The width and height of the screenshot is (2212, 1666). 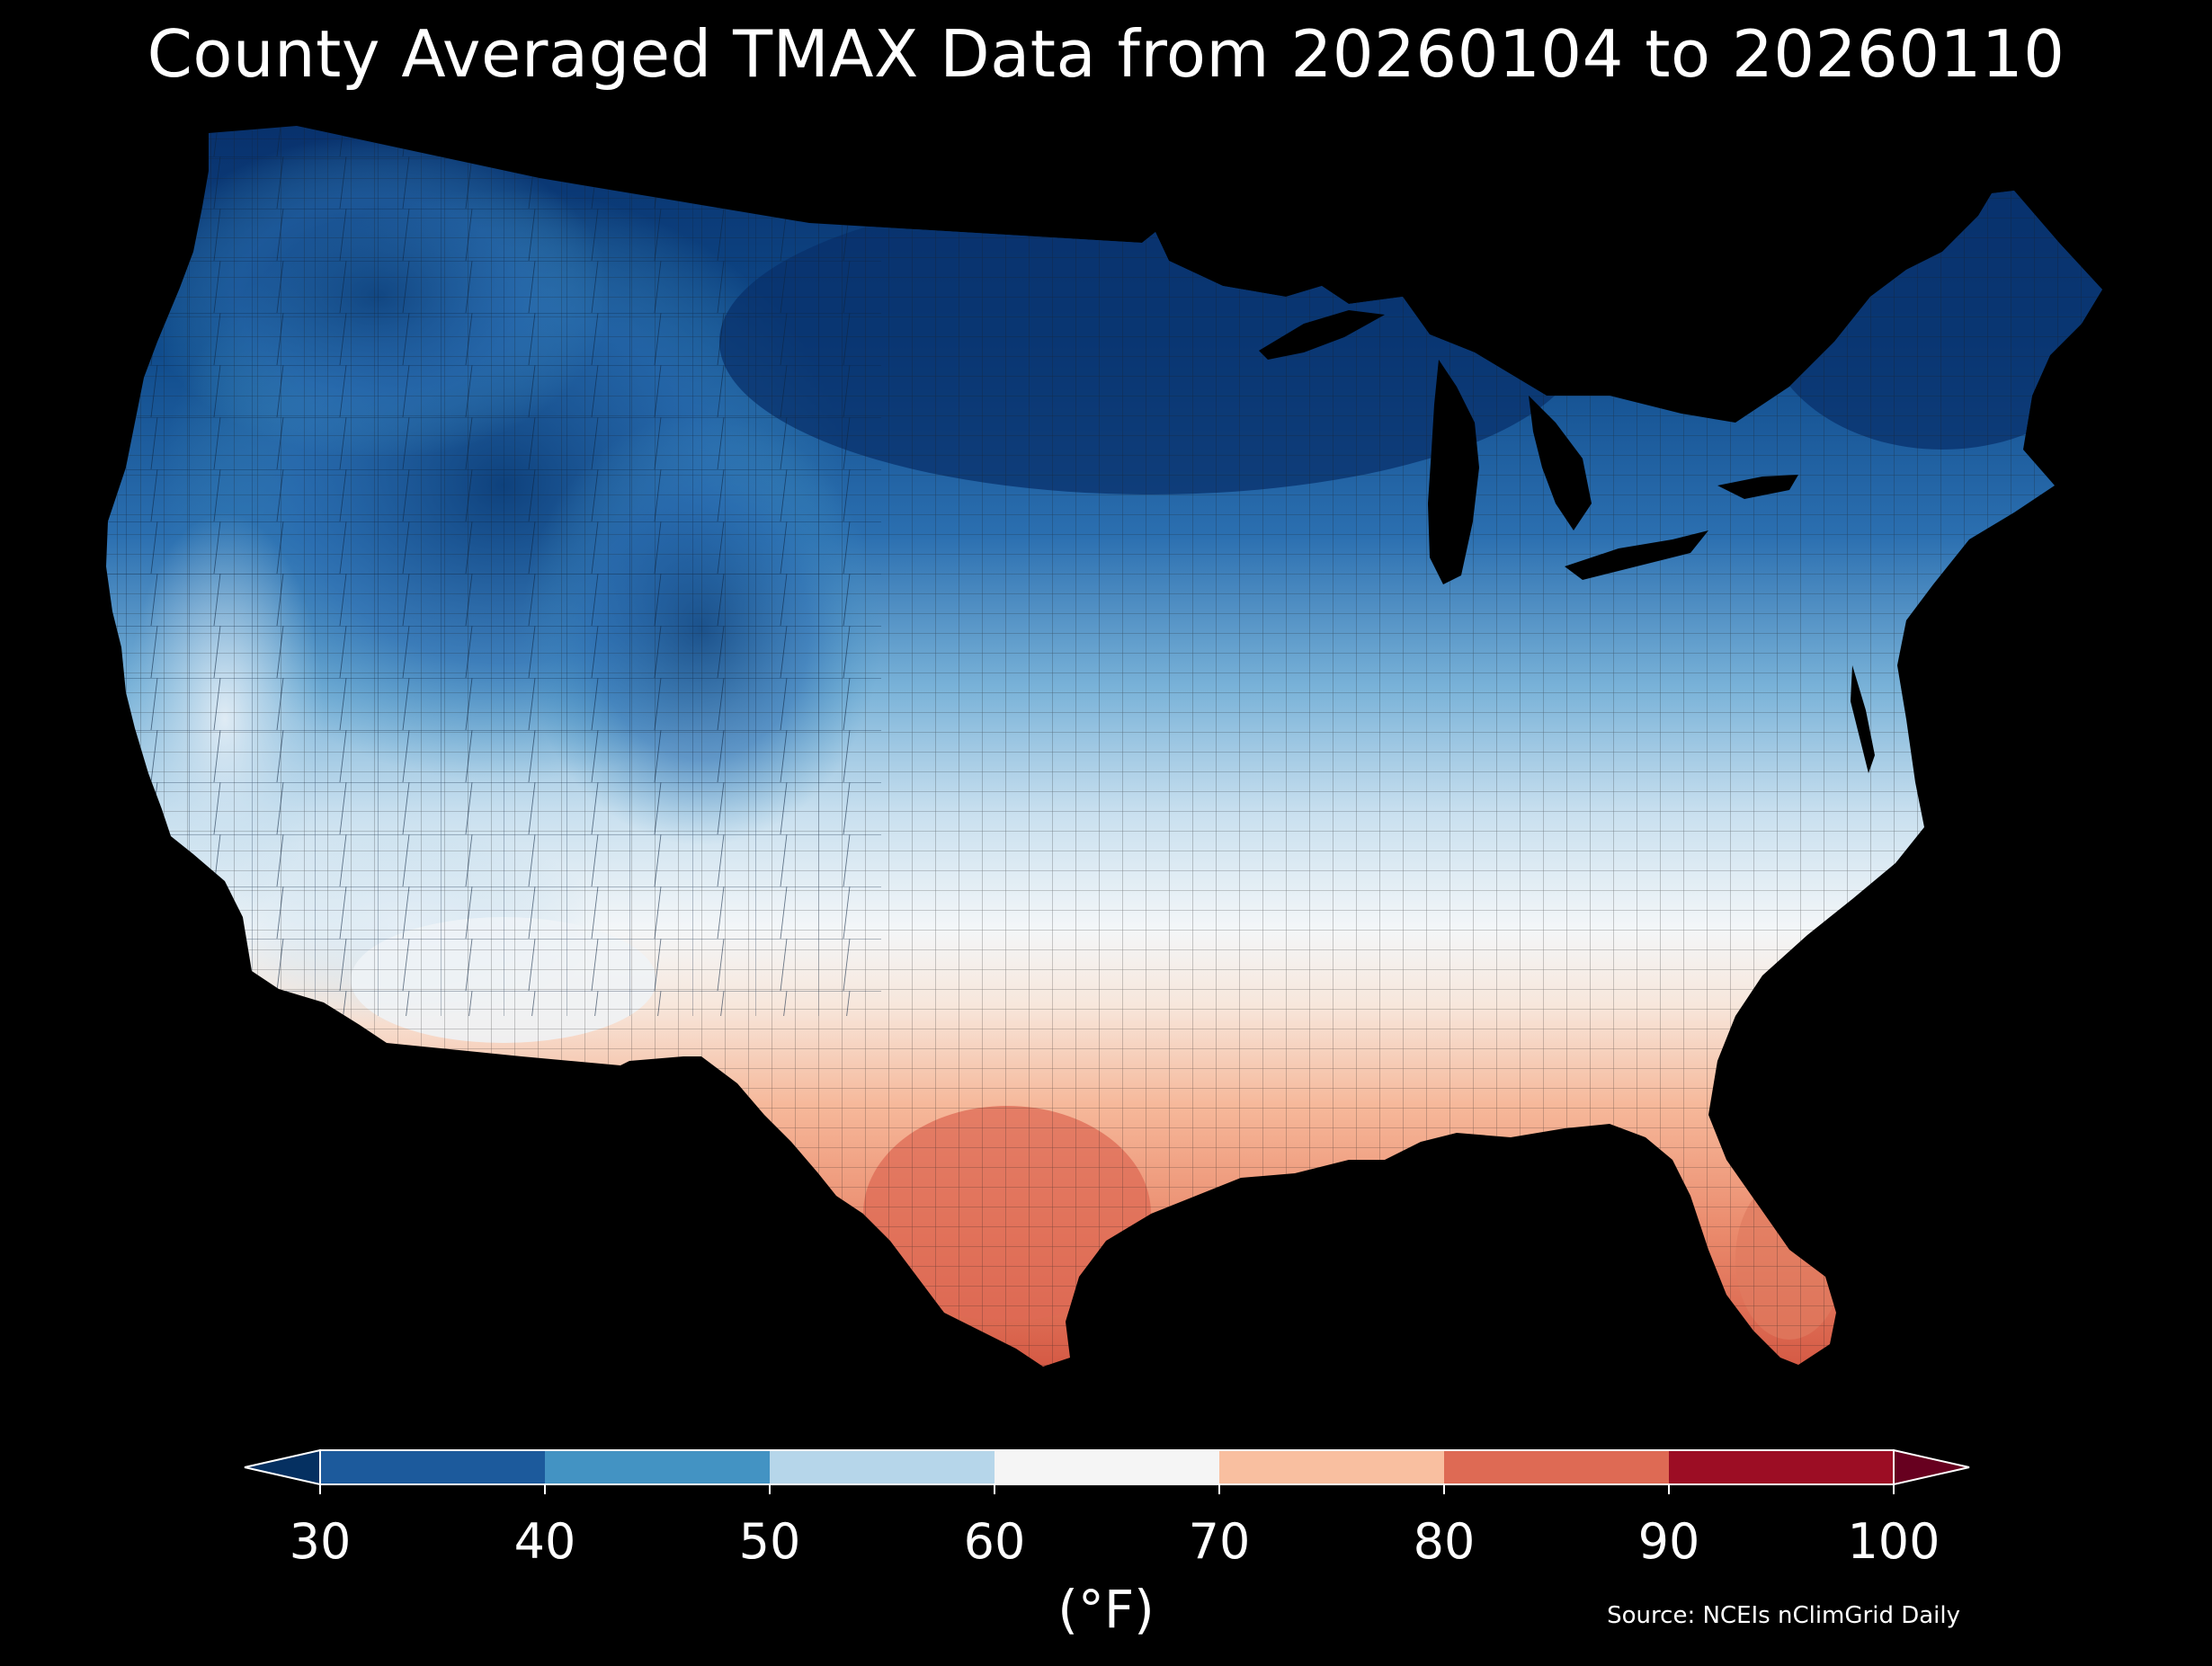 What do you see at coordinates (545, 1542) in the screenshot?
I see `colorbar-tick-40: 40` at bounding box center [545, 1542].